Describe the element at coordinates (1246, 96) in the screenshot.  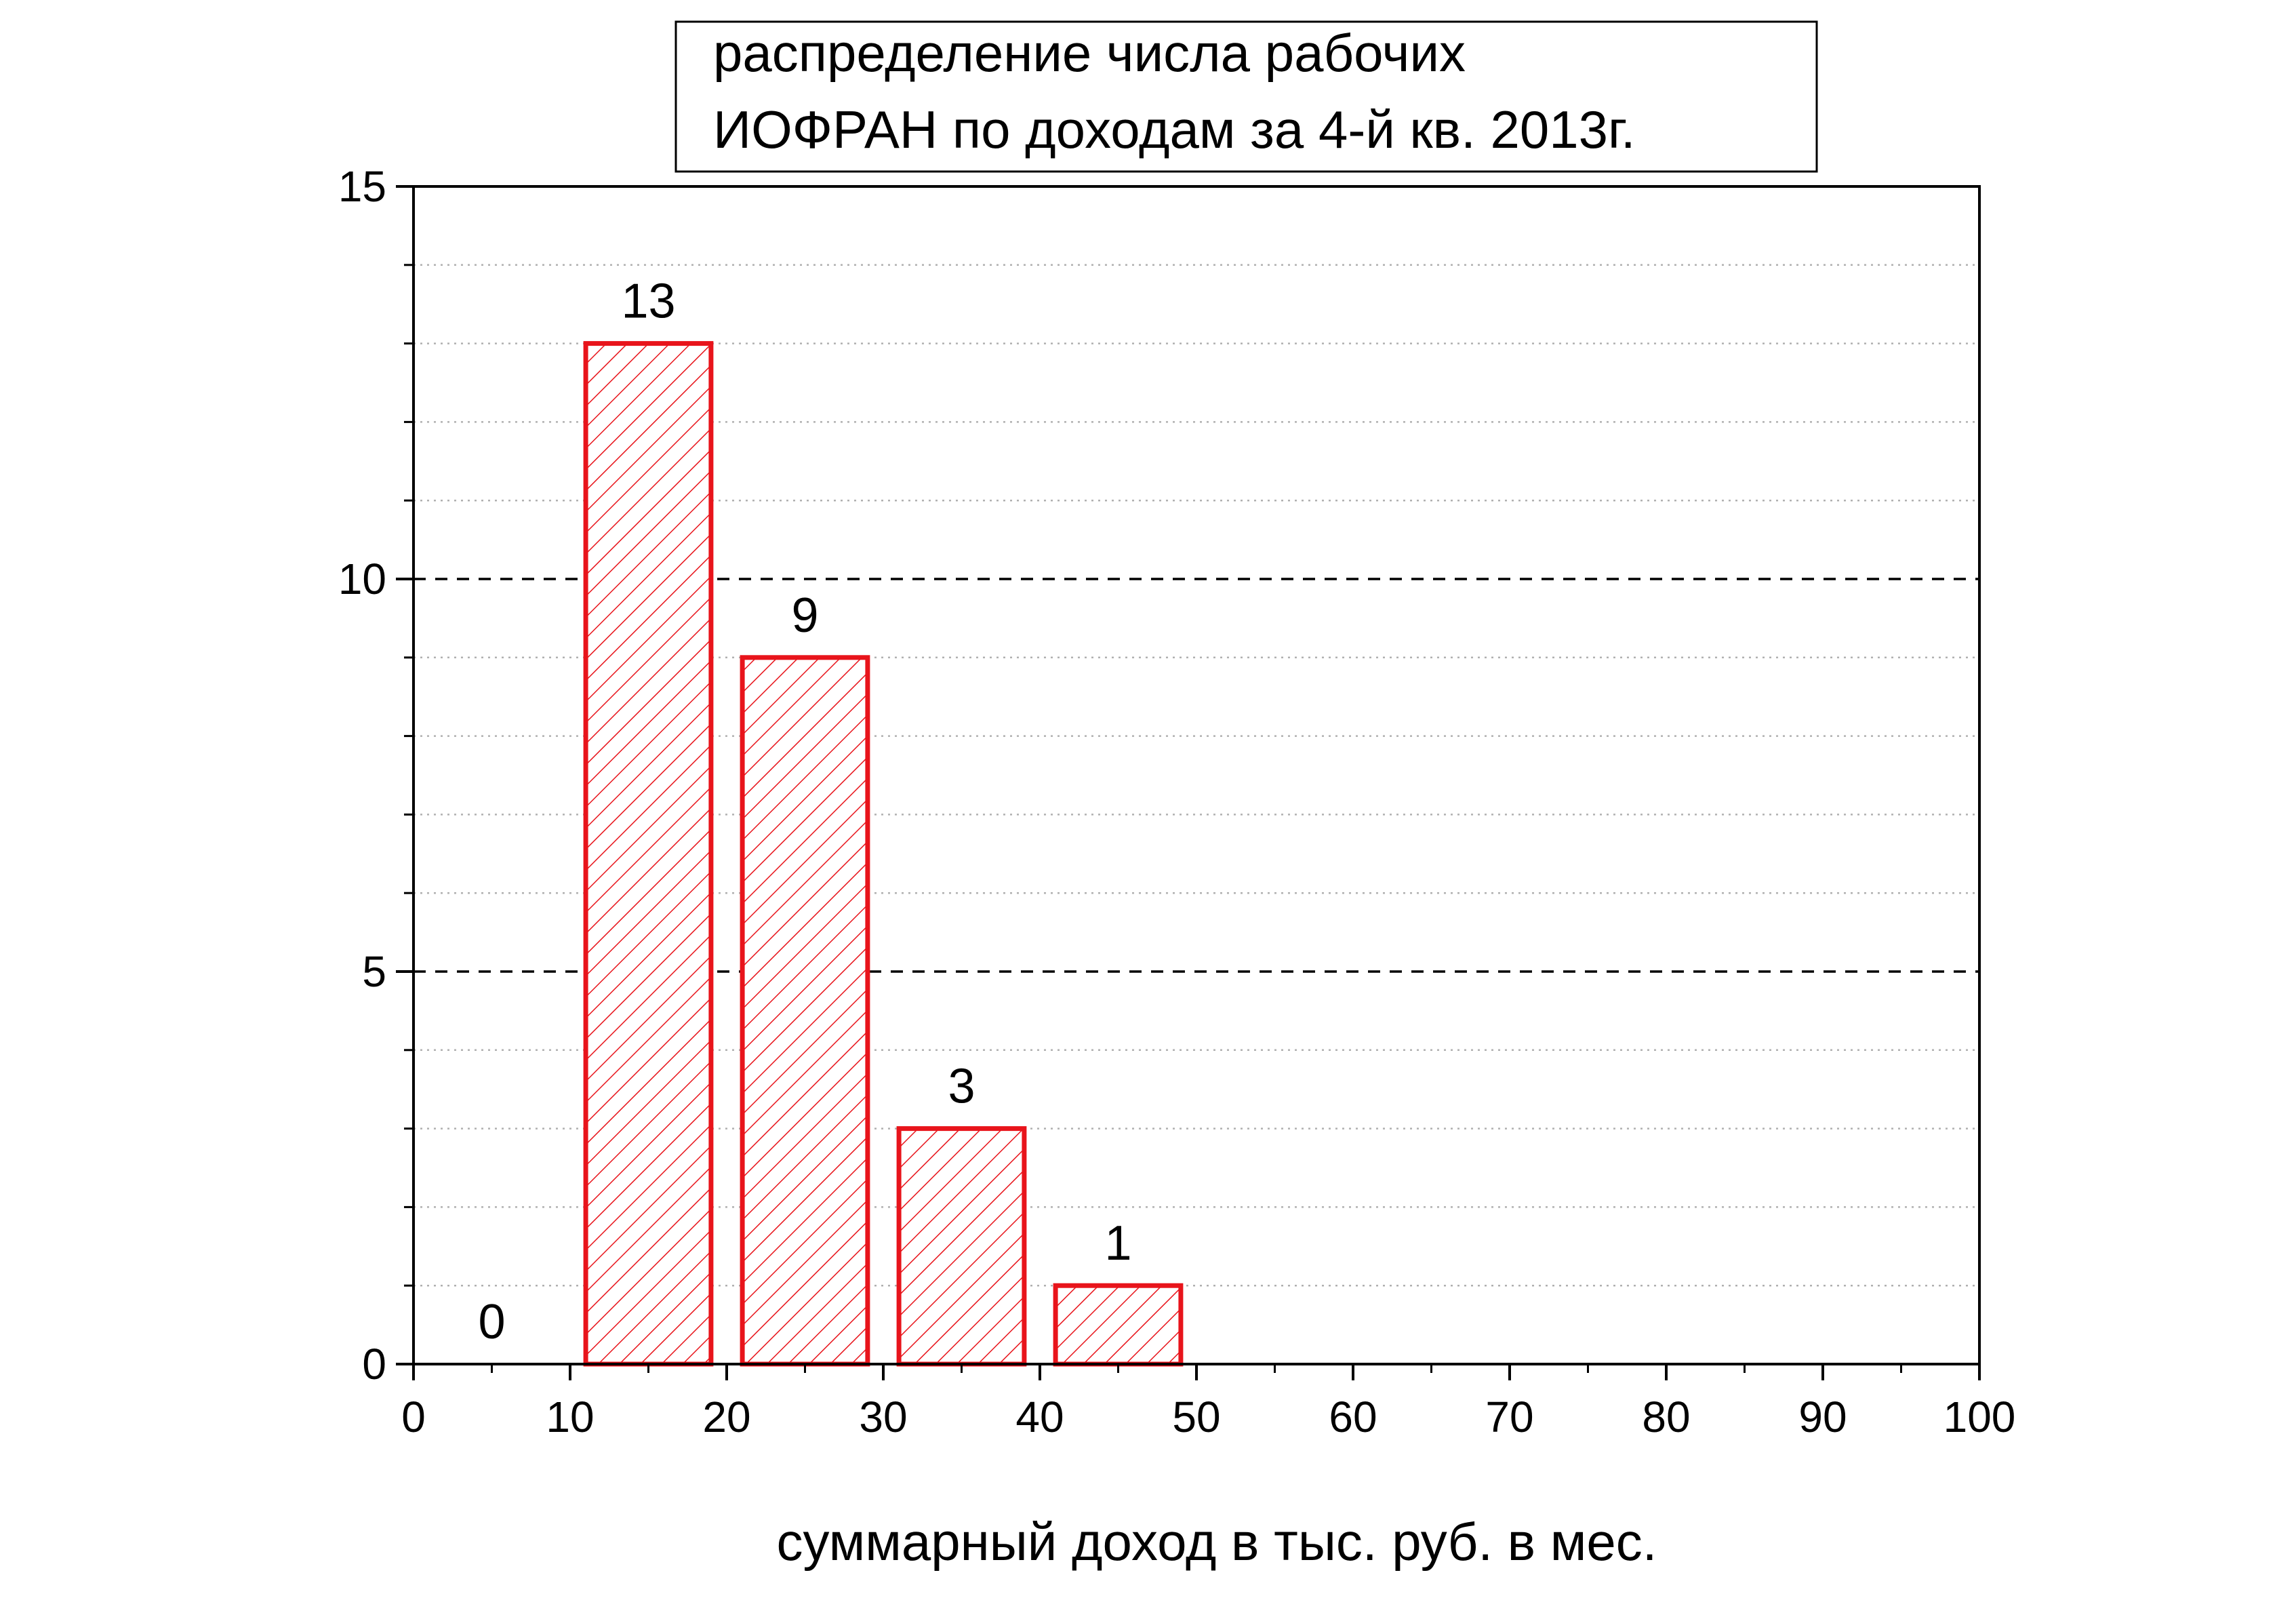
I see `title-box` at that location.